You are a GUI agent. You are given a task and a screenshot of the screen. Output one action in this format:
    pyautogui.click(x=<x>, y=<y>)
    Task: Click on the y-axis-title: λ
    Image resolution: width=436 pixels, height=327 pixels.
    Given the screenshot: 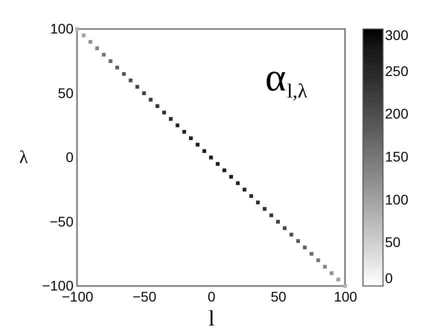 What is the action you would take?
    pyautogui.click(x=23, y=157)
    